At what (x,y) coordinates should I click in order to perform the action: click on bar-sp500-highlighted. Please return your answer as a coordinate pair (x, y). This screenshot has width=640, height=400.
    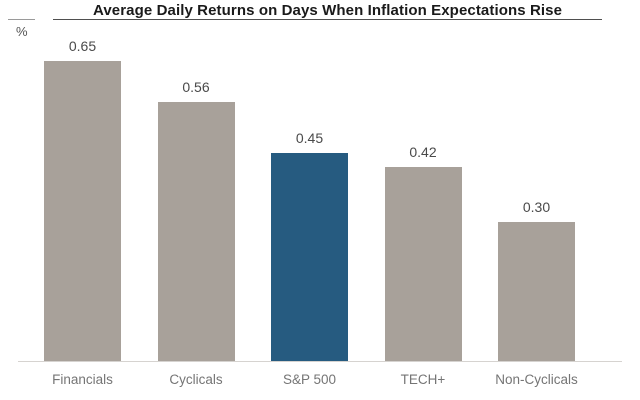
    Looking at the image, I should click on (309, 257).